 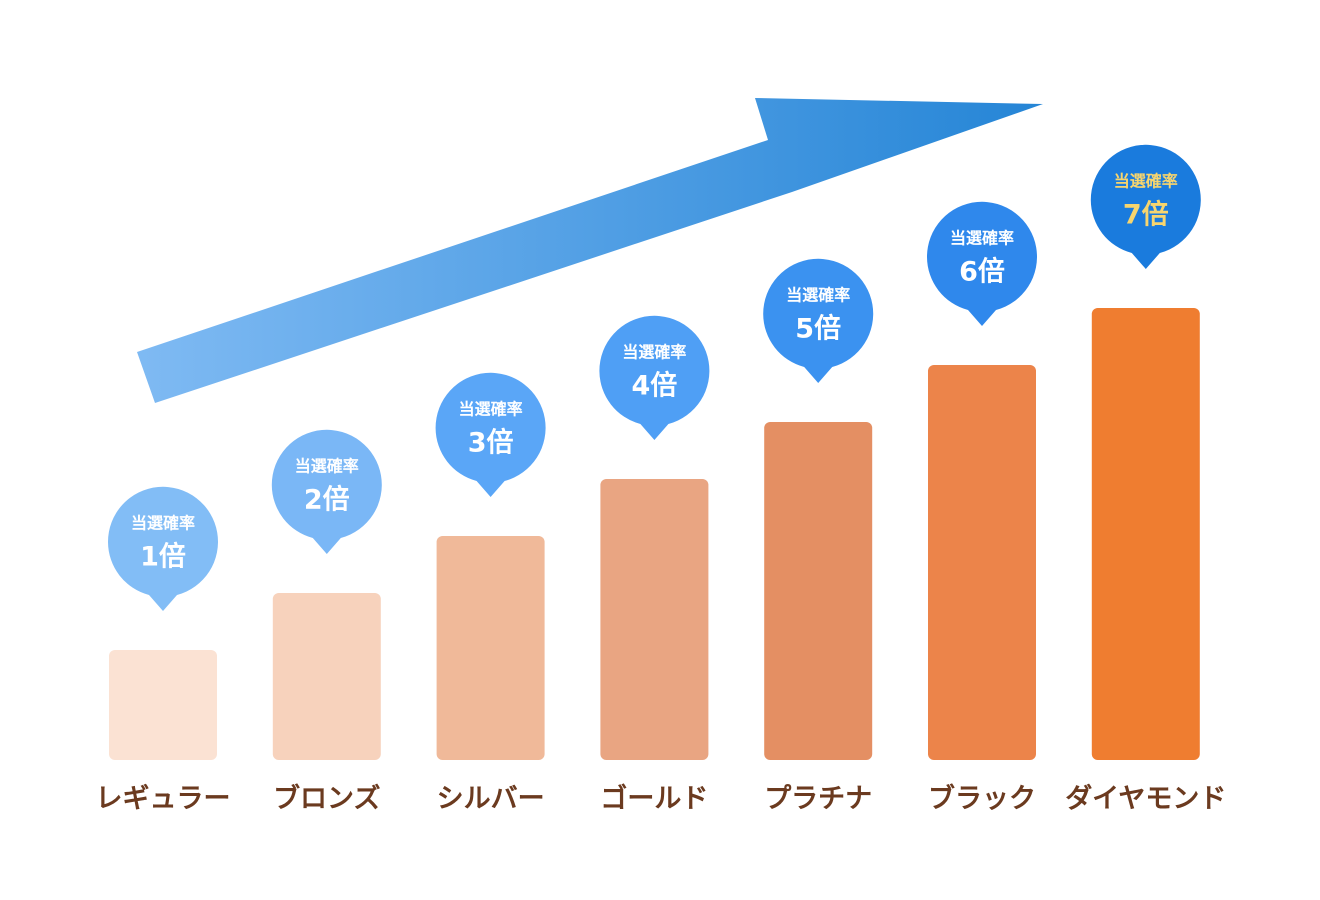 I want to click on category-label: ゴールド, so click(x=654, y=799).